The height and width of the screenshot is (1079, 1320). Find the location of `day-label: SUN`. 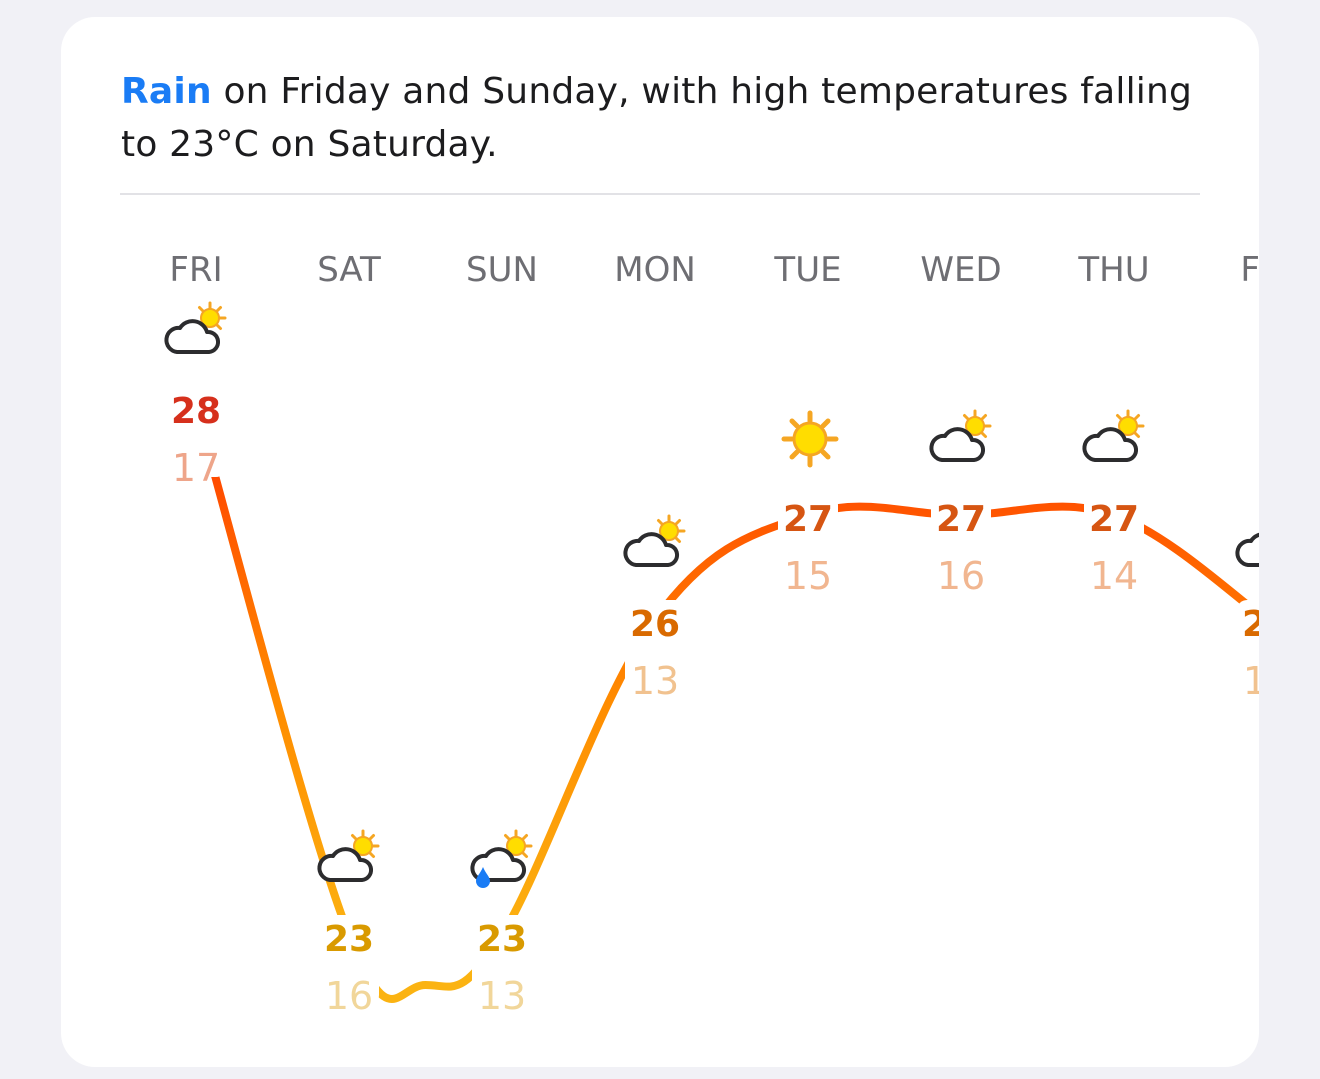

day-label: SUN is located at coordinates (502, 270).